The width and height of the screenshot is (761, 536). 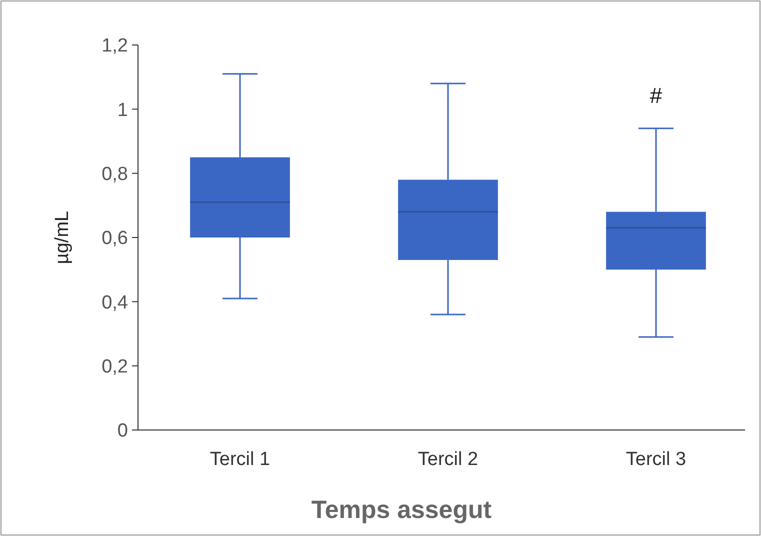 What do you see at coordinates (448, 459) in the screenshot?
I see `x-tick-label: Tercil 2` at bounding box center [448, 459].